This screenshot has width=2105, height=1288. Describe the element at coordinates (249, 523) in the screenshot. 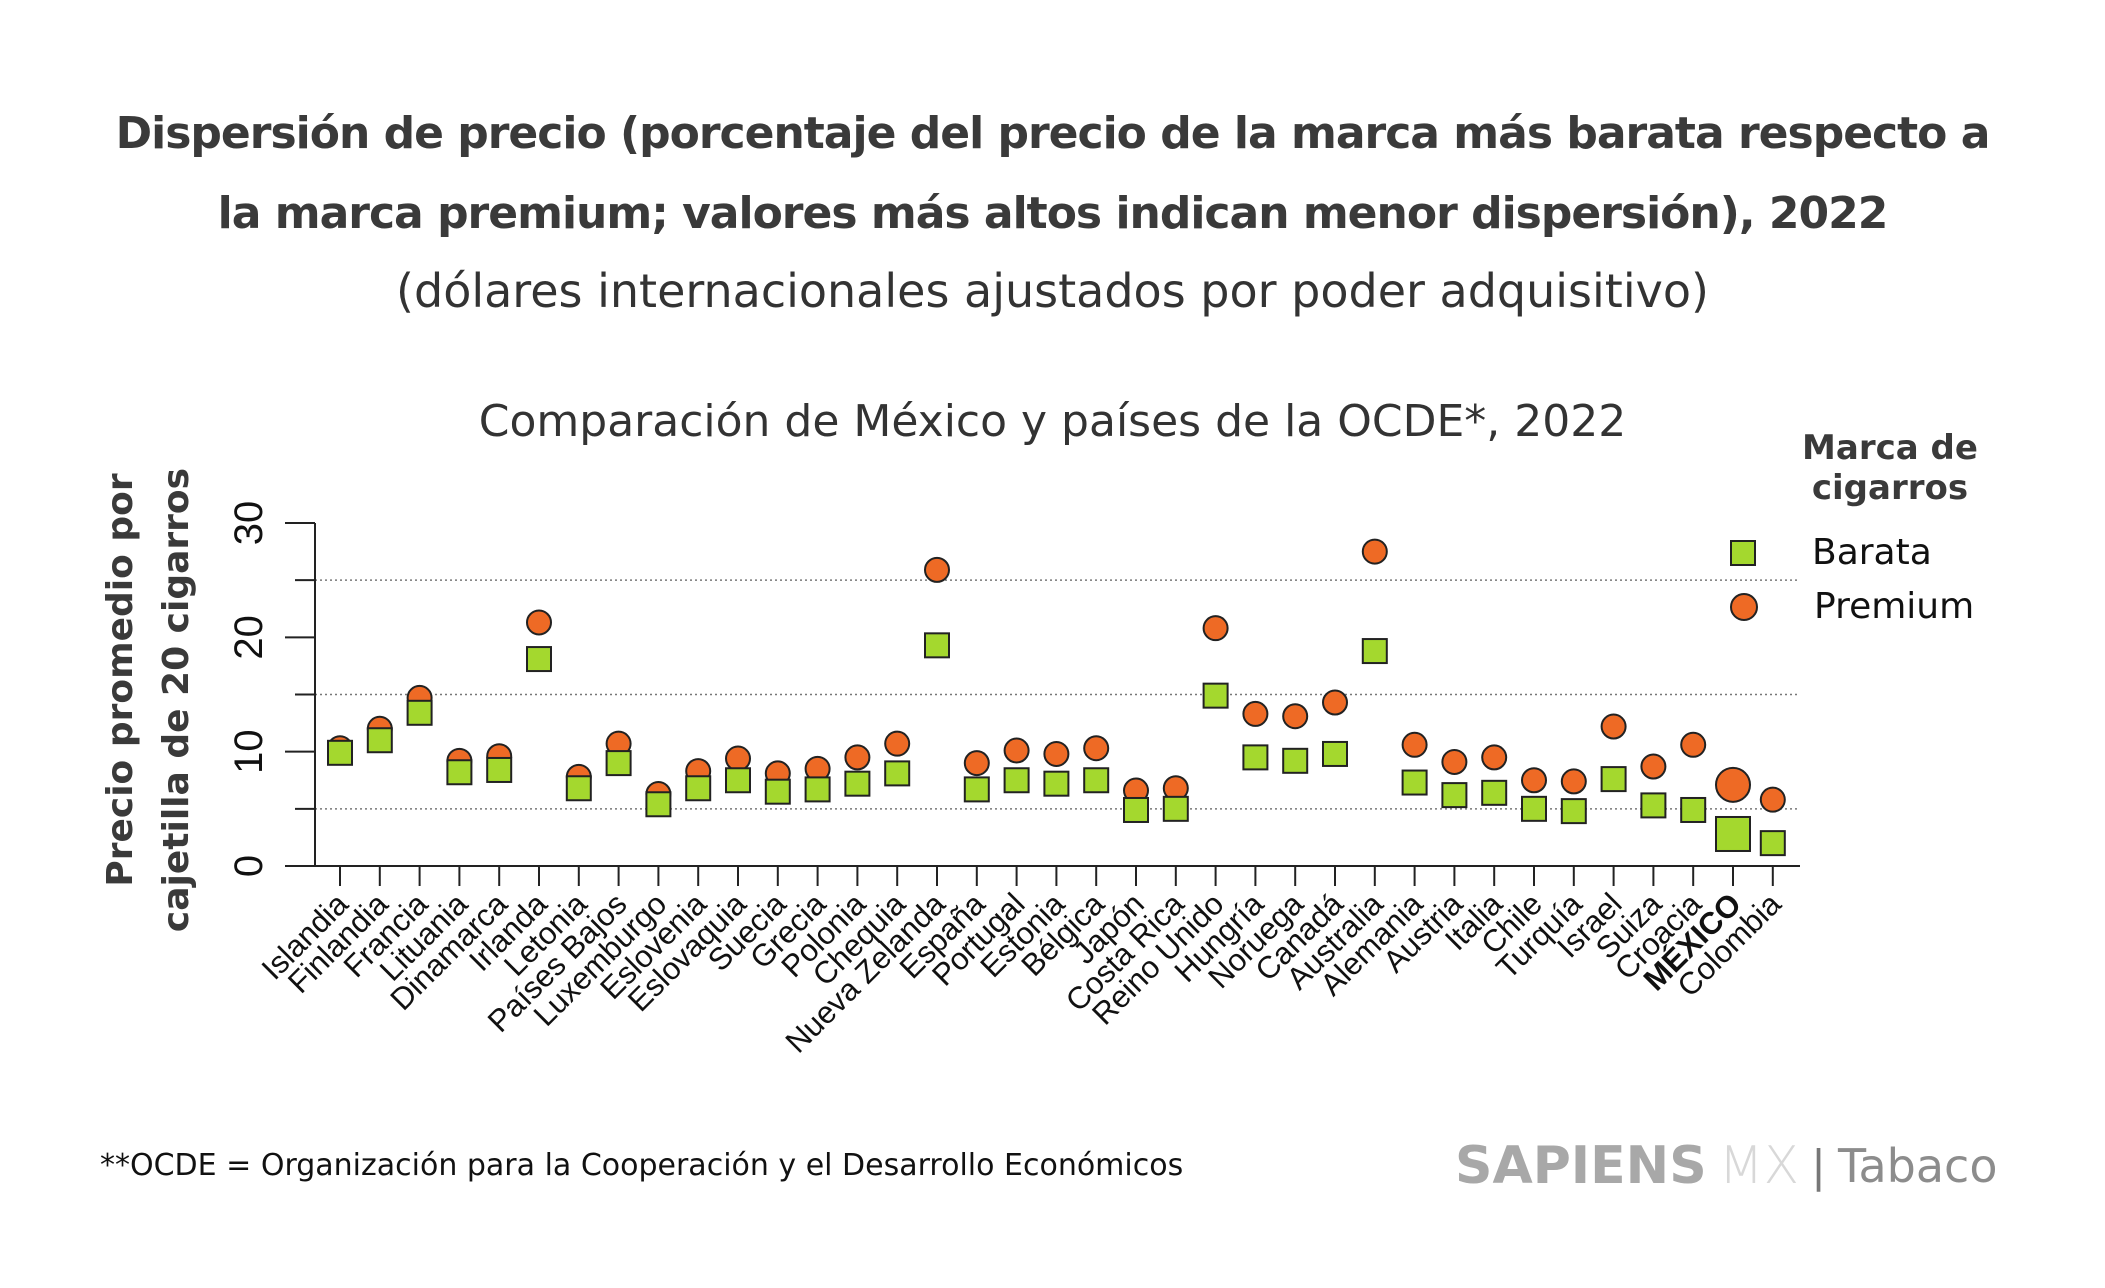

I see `y-tick-label: 30` at that location.